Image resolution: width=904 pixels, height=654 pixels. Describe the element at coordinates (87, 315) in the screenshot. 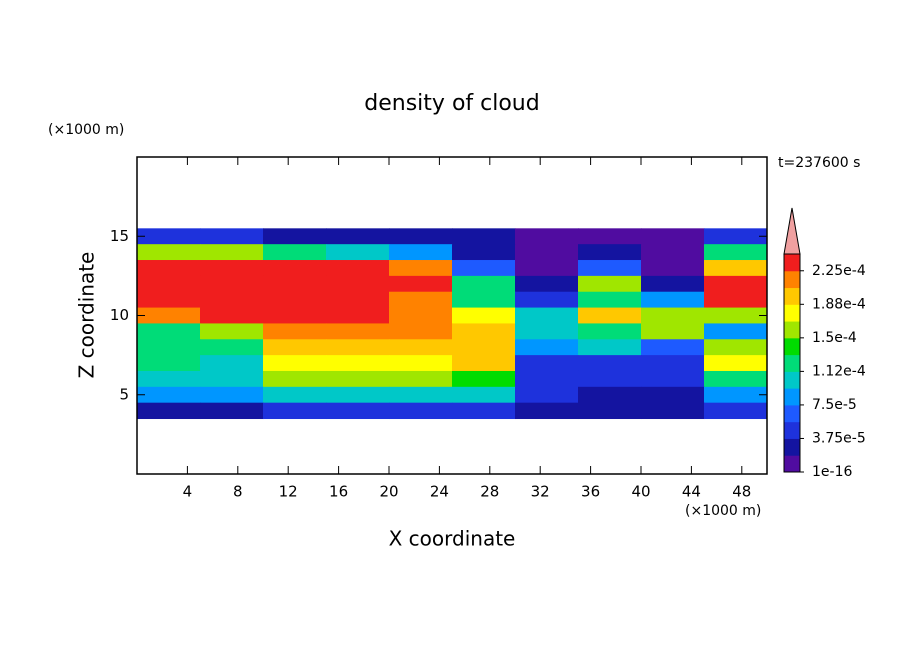

I see `y-axis-title: Z coordinate` at that location.